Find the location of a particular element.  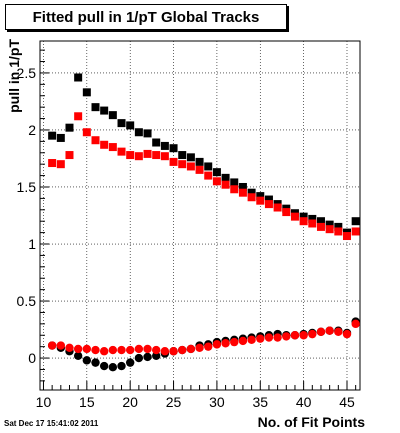

y-tick-label: 1.5 is located at coordinates (27, 187).